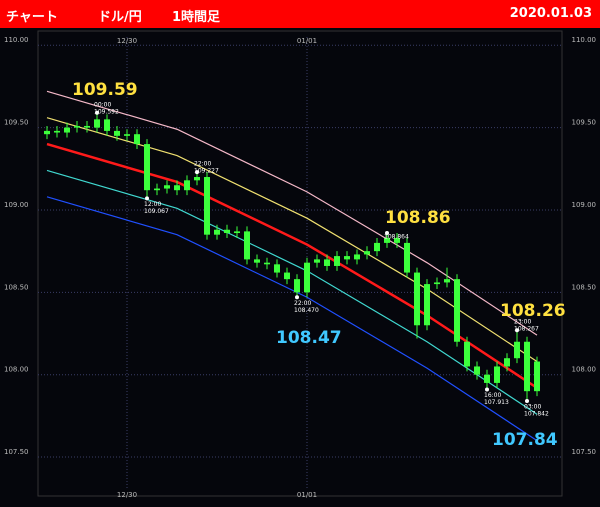  Describe the element at coordinates (302, 303) in the screenshot. I see `annotation-time: 22:00` at that location.